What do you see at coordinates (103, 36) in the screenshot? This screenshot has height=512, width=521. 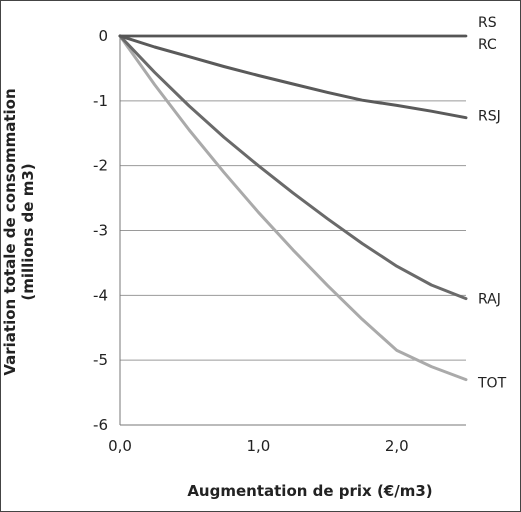 I see `y-tick-label-0: 0` at bounding box center [103, 36].